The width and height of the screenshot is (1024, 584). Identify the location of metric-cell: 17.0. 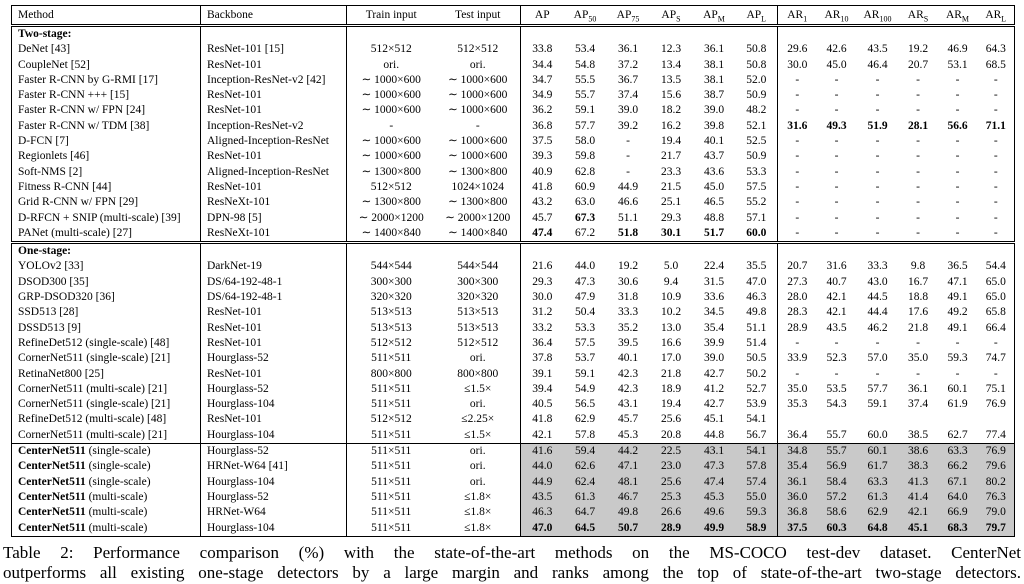
(671, 358).